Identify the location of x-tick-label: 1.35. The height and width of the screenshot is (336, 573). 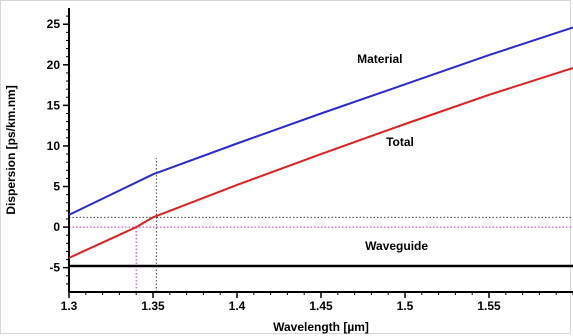
(153, 306).